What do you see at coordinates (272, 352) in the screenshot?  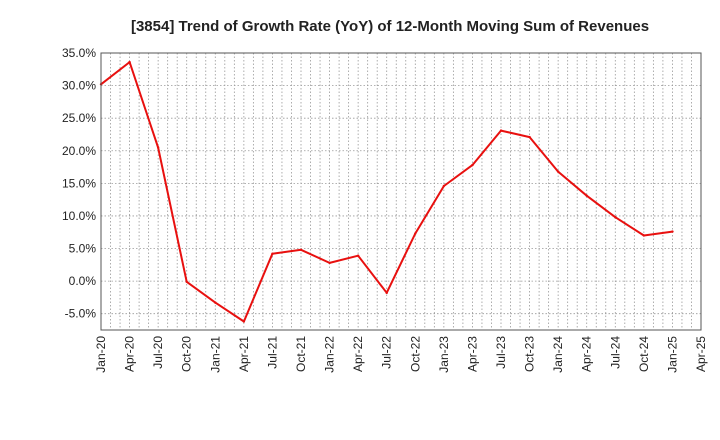 I see `x-tick-label: Jul-21` at bounding box center [272, 352].